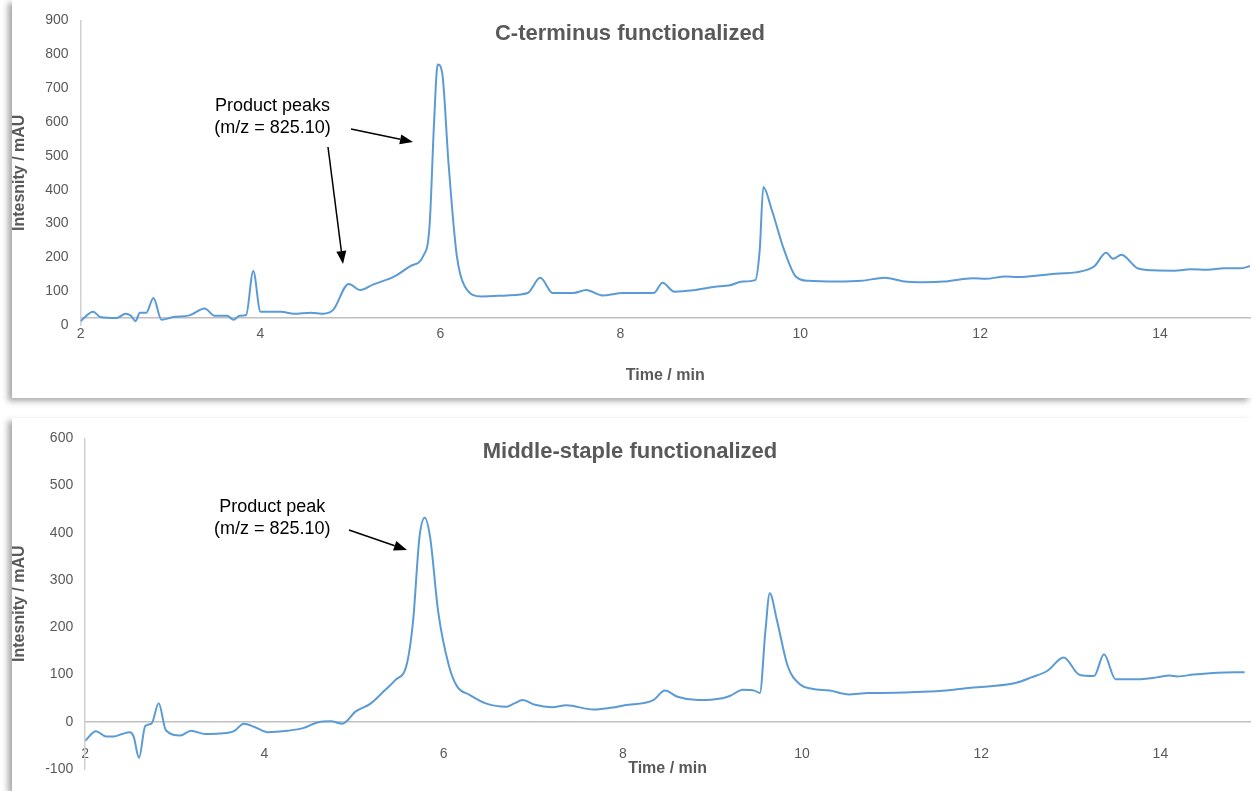 The width and height of the screenshot is (1252, 791). What do you see at coordinates (57, 86) in the screenshot?
I see `y-tick-label: 700` at bounding box center [57, 86].